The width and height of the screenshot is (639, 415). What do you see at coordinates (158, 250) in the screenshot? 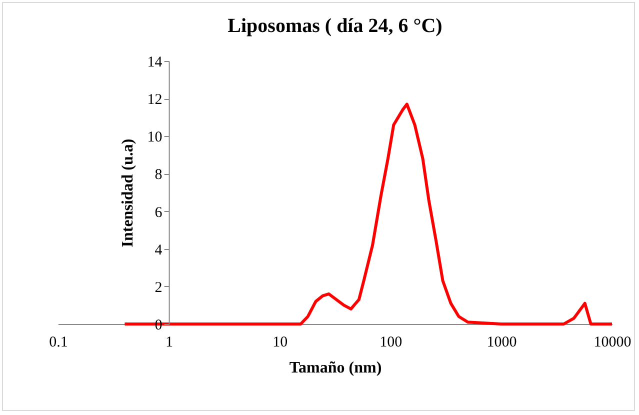
I see `y-tick-label: 4` at bounding box center [158, 250].